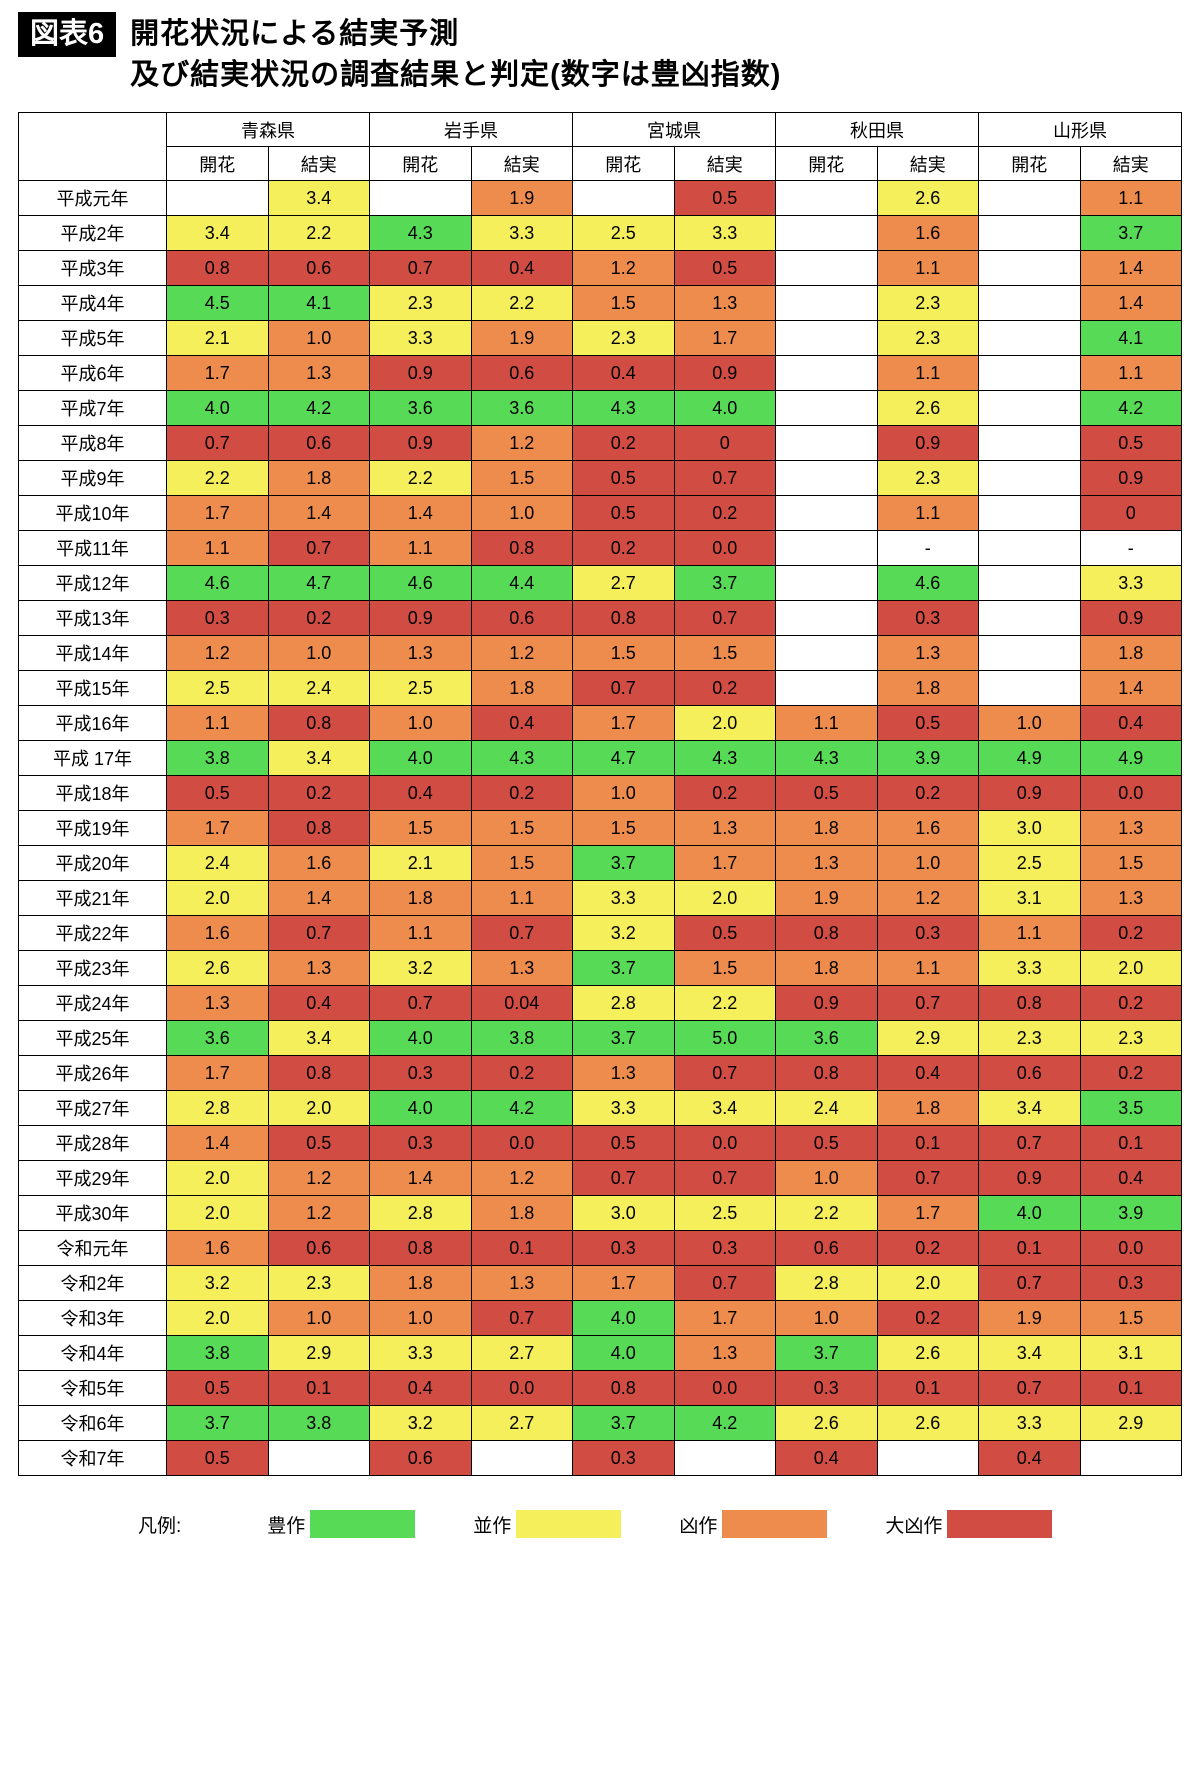  Describe the element at coordinates (600, 198) in the screenshot. I see `table-row: 平成元年 3.4 1.9 0.5 2.6 1.1` at that location.